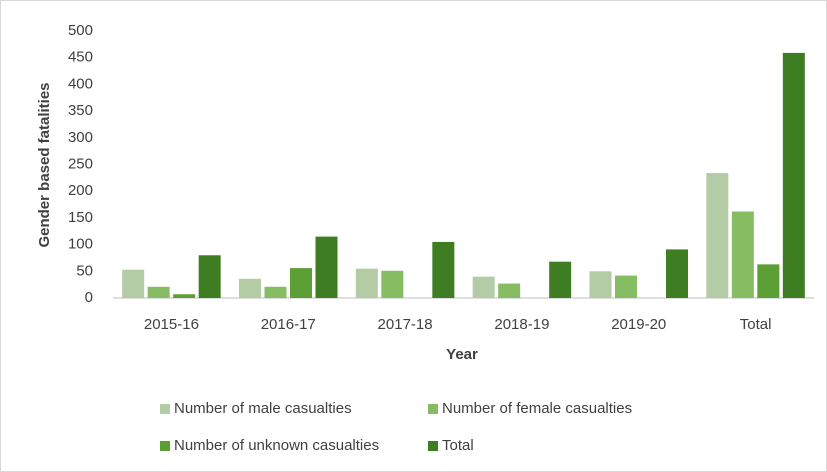 The image size is (827, 472). I want to click on x-axis-label: Year, so click(462, 354).